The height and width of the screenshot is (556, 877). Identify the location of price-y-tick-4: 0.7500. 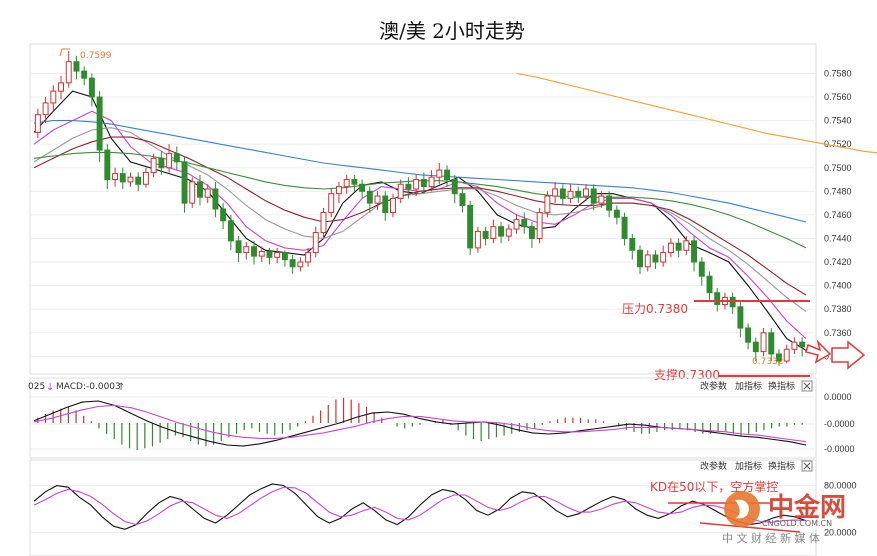
(838, 168).